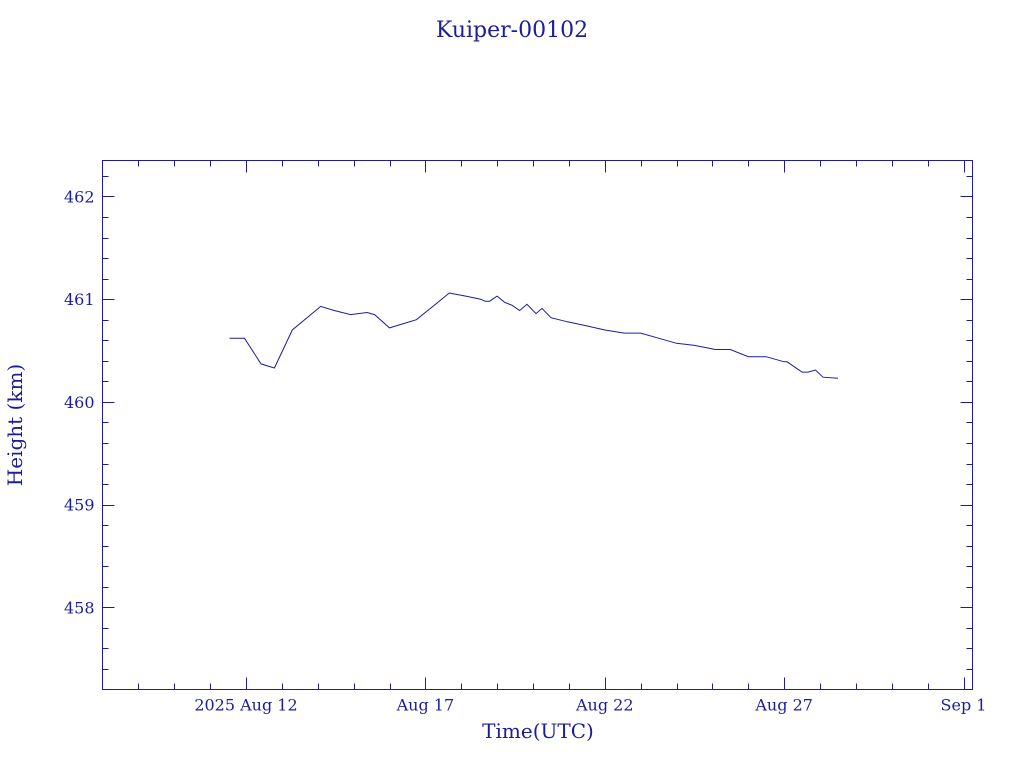  Describe the element at coordinates (783, 705) in the screenshot. I see `x-tick-label: Aug 27` at that location.